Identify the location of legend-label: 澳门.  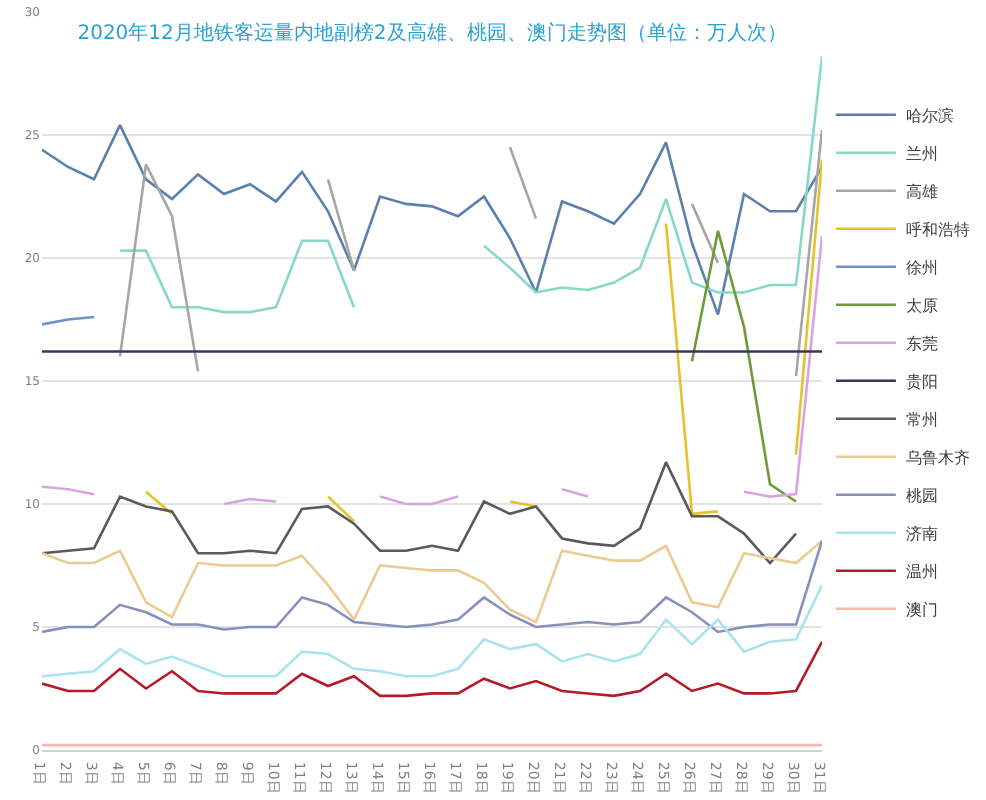
(921, 610).